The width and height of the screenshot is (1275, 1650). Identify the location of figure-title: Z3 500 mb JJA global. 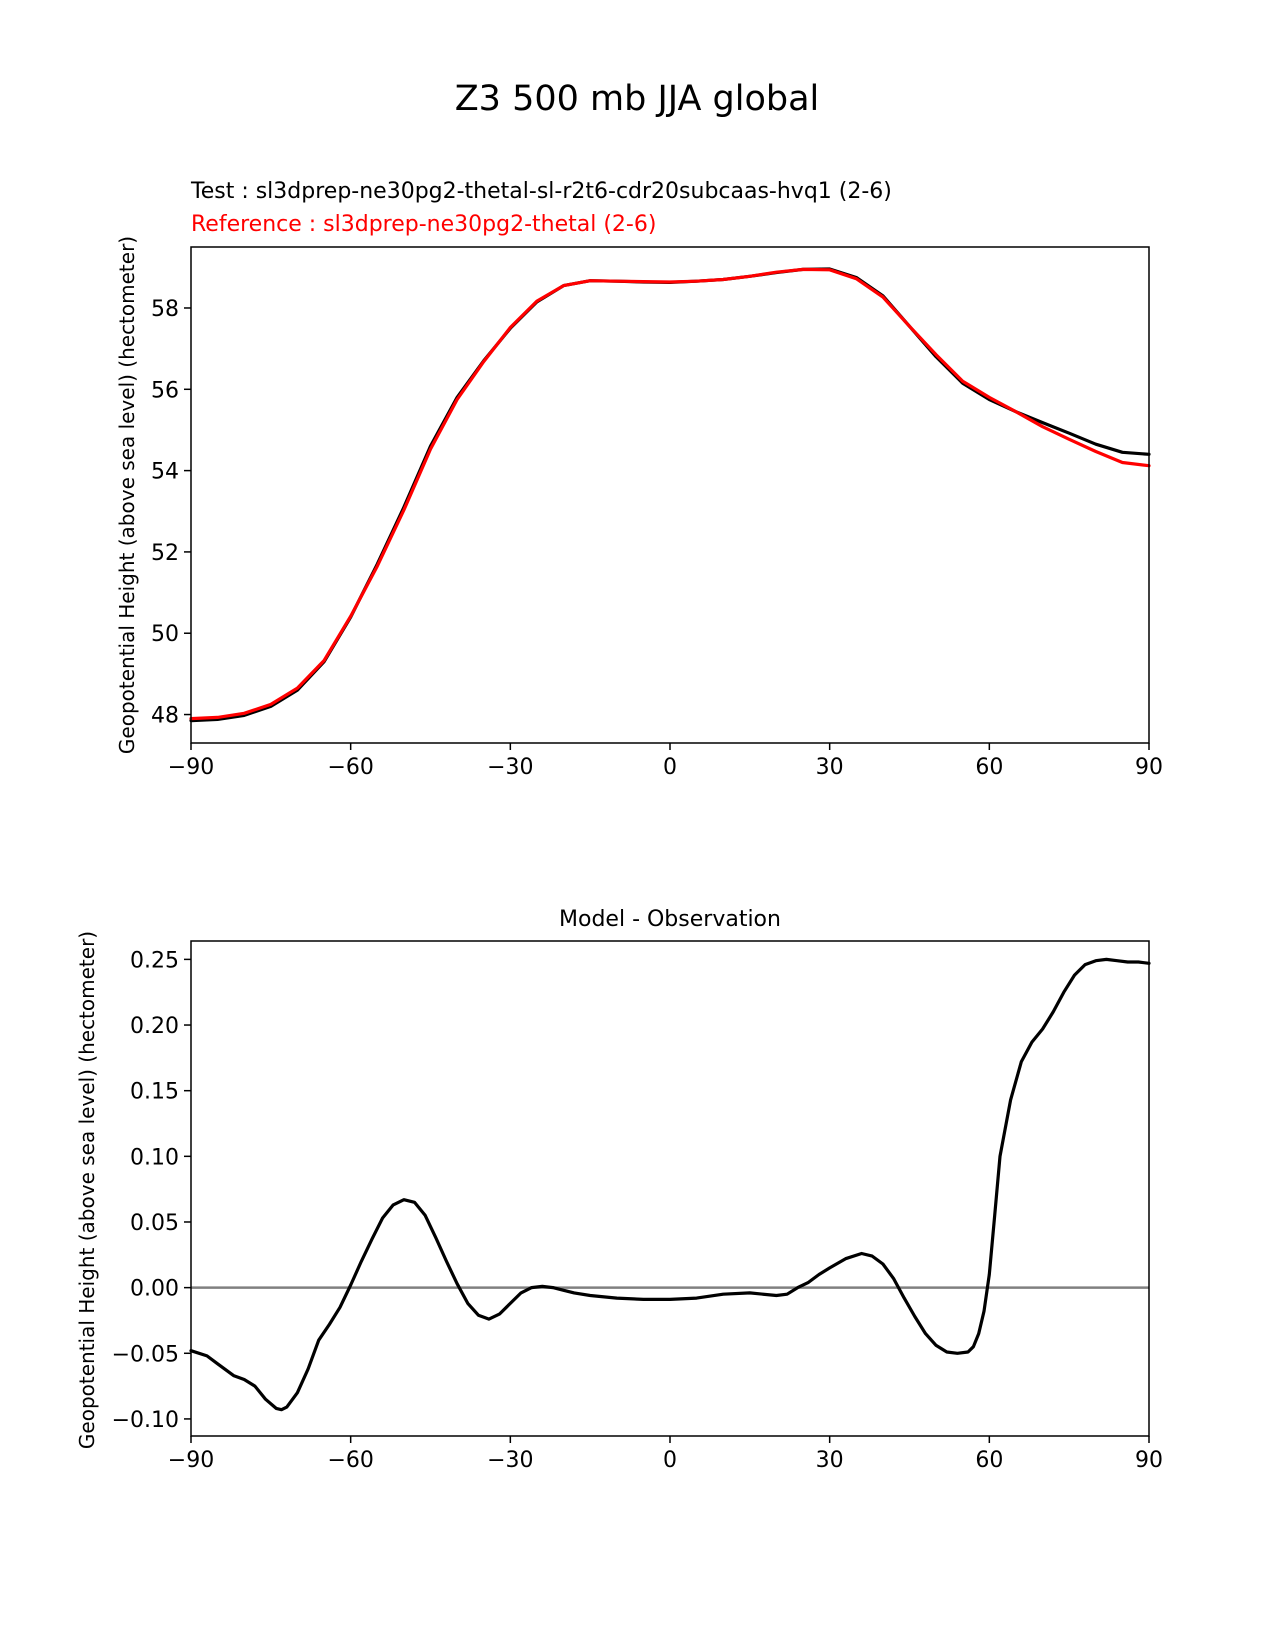
(637, 99).